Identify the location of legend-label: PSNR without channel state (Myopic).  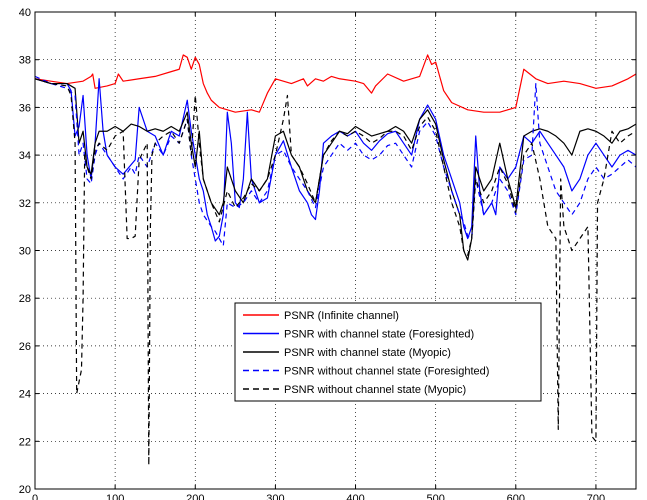
(375, 390).